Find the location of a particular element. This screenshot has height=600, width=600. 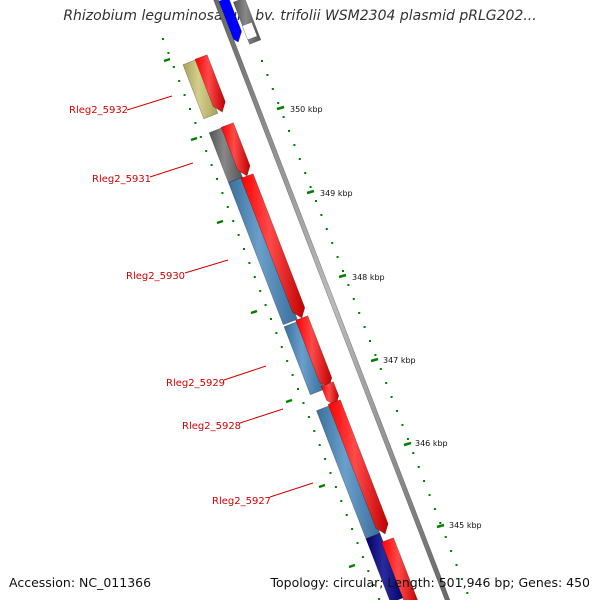

scale-tick-label: 350 kbp is located at coordinates (306, 109).